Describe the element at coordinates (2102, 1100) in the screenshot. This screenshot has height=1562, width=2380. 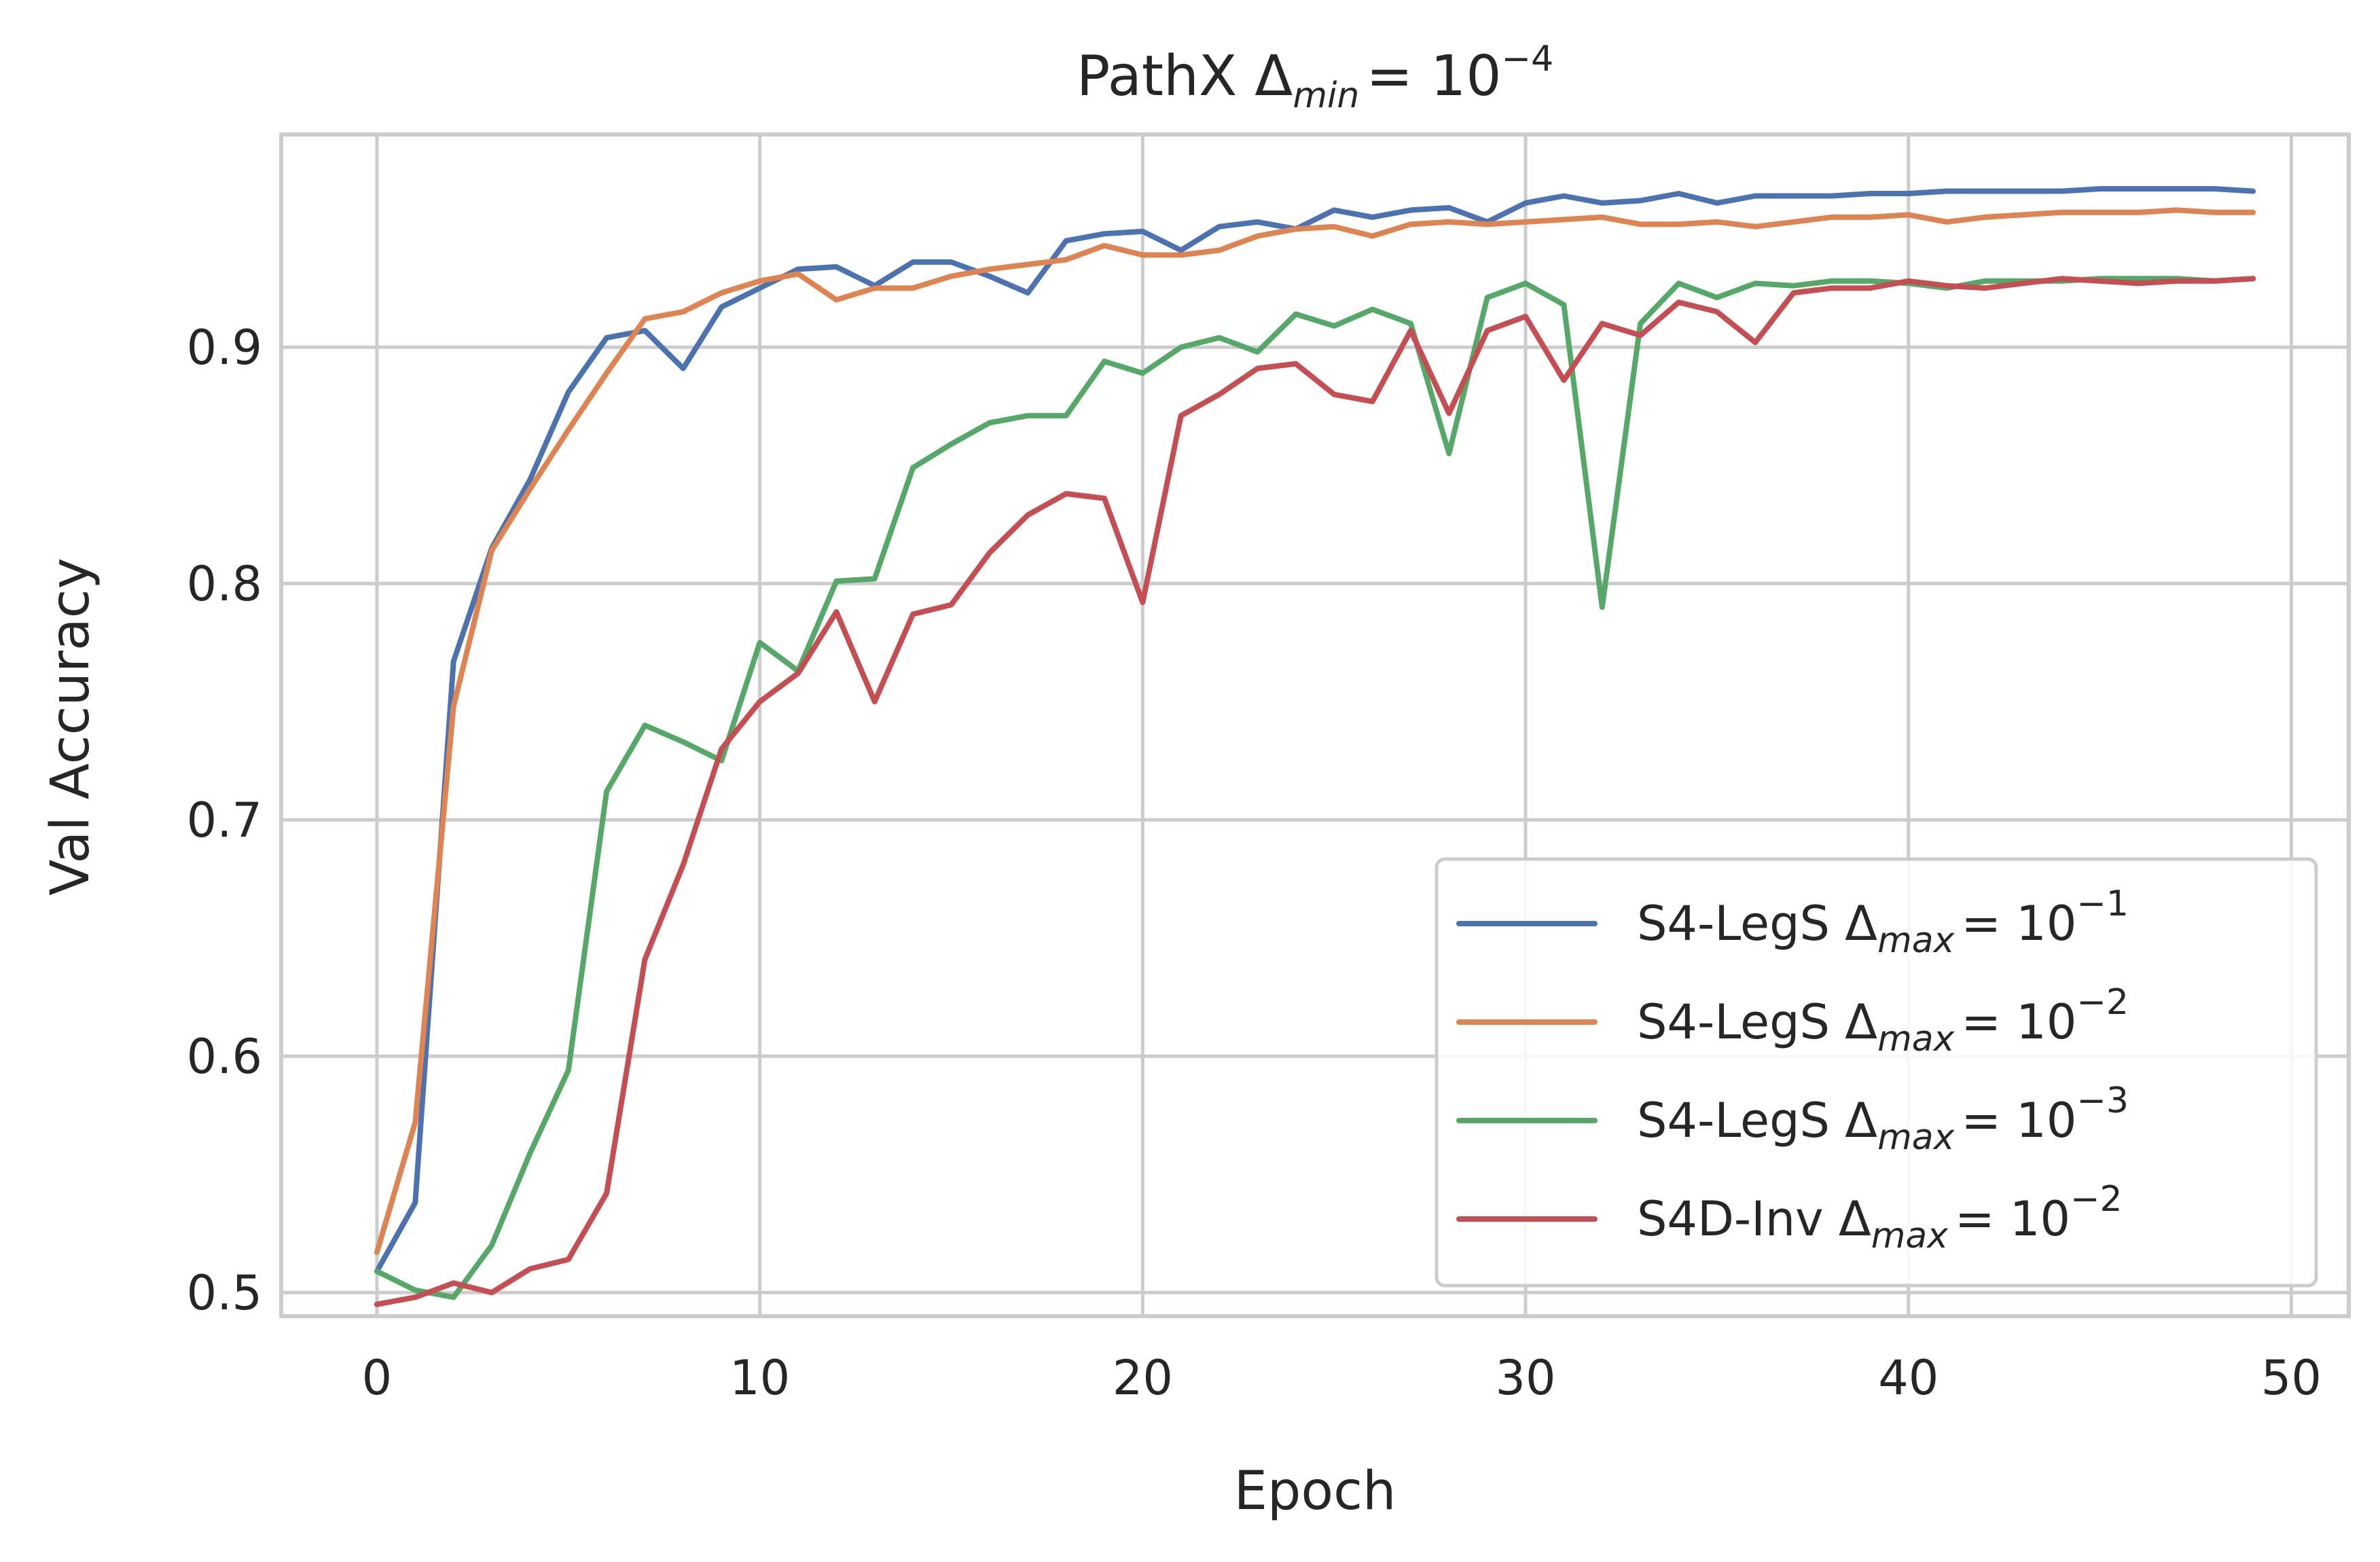
I see `legend-label-sup: −3` at that location.